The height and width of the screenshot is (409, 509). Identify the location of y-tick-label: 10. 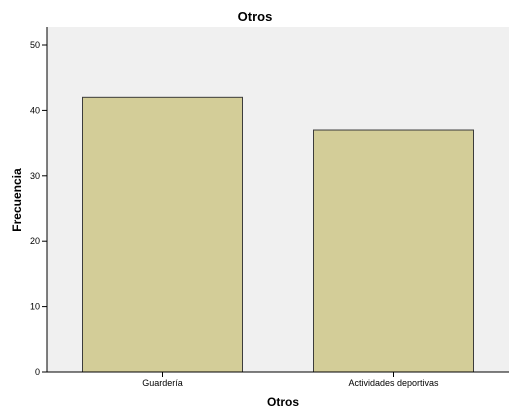
(35, 307).